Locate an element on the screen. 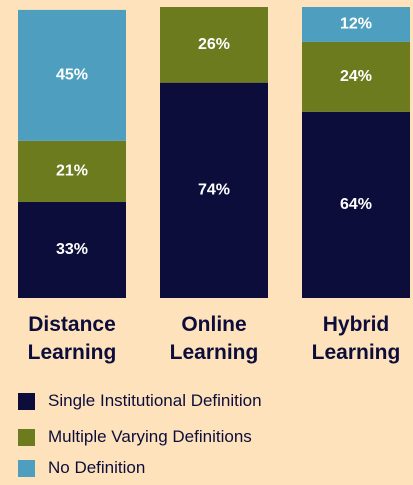 This screenshot has height=485, width=413. category-label: Distance Learning is located at coordinates (72, 338).